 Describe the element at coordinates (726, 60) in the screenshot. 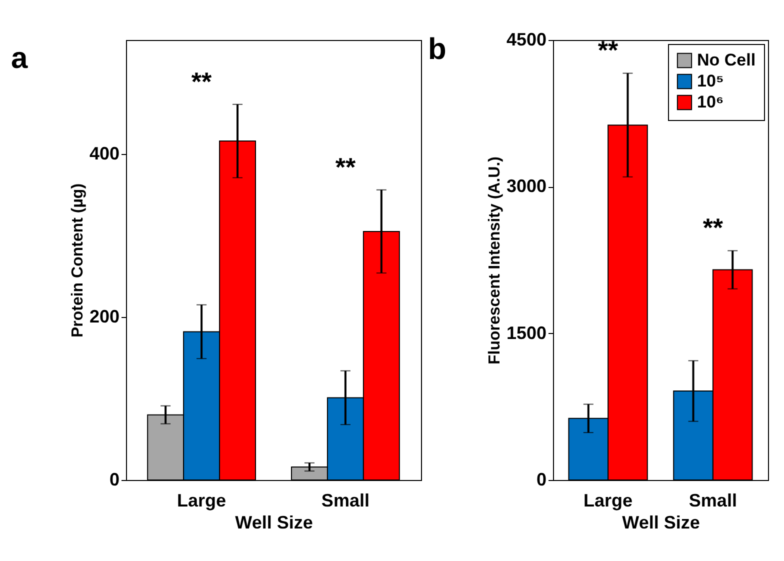

I see `legend-label: No Cell` at that location.